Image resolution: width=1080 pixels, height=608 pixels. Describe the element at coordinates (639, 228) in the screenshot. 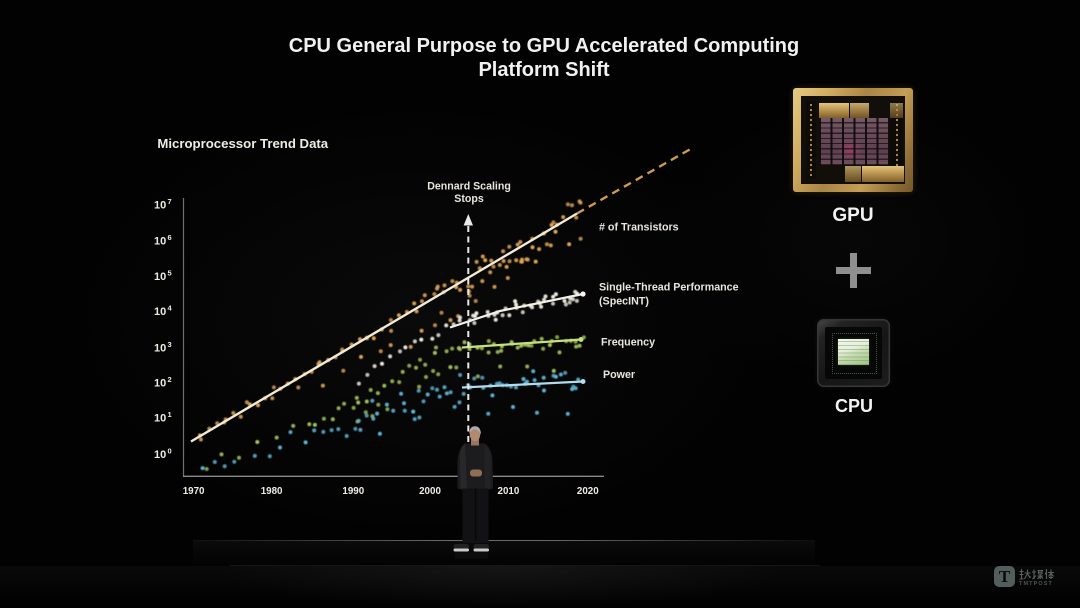

I see `svg-text: # of Transistors` at that location.